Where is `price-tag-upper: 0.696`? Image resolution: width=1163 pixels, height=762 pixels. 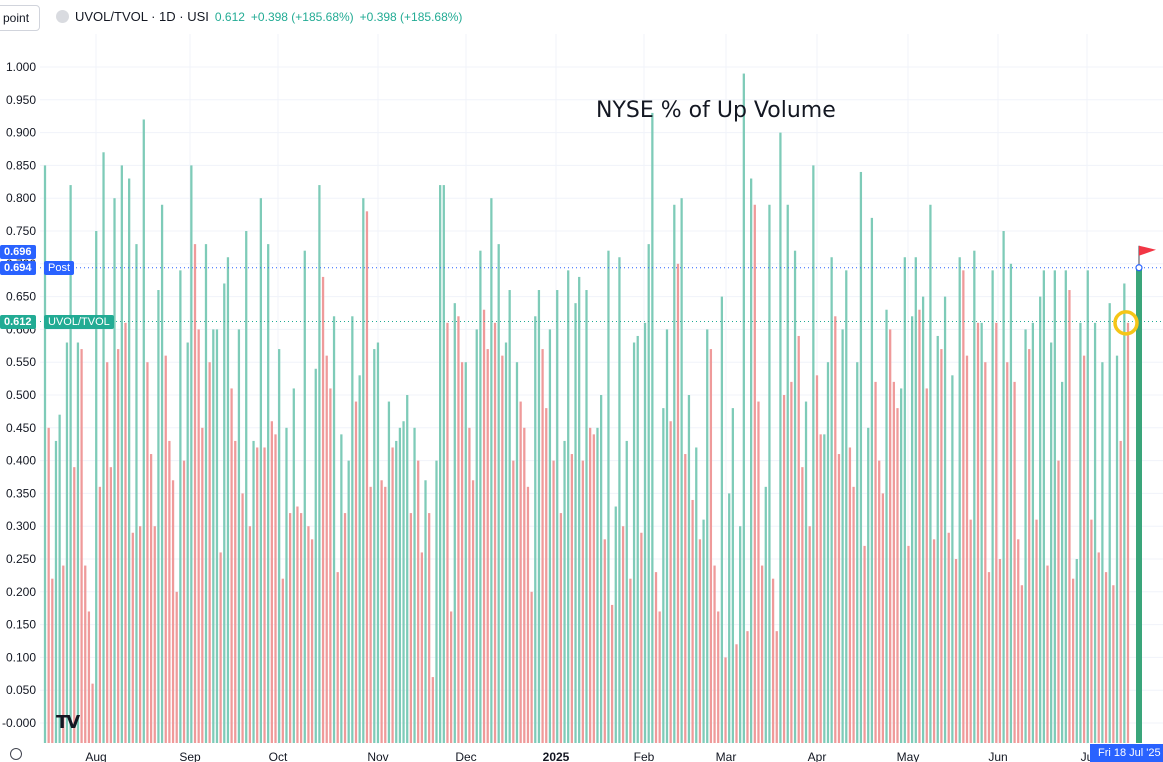 price-tag-upper: 0.696 is located at coordinates (18, 252).